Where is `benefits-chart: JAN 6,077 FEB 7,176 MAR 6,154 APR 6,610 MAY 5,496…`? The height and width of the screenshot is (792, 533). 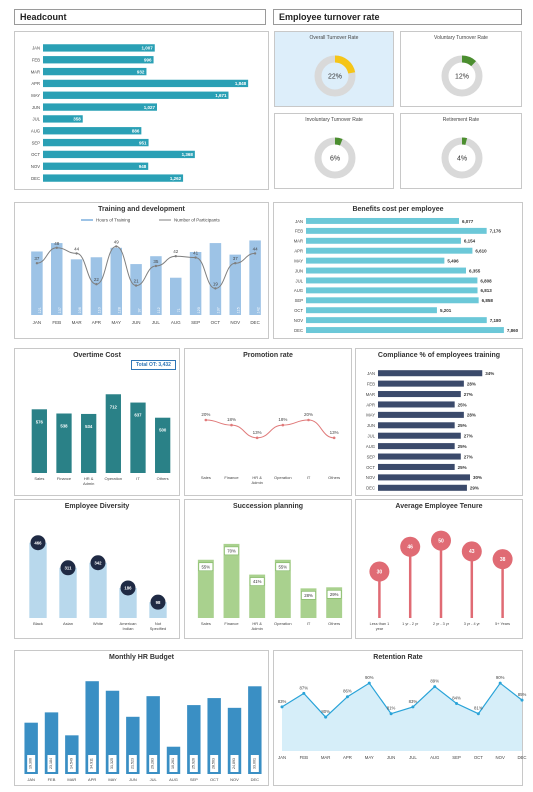 benefits-chart: JAN 6,077 FEB 7,176 MAR 6,154 APR 6,610 MAY 5,496… is located at coordinates (406, 275).